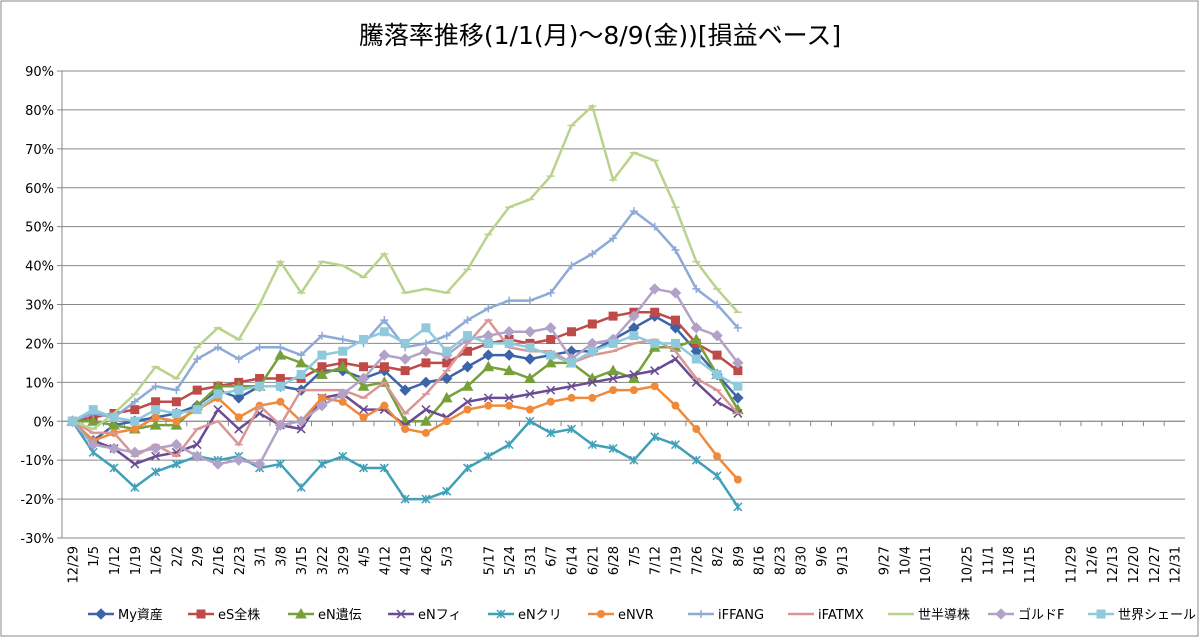 The height and width of the screenshot is (642, 1200). Describe the element at coordinates (884, 560) in the screenshot. I see `x-tick-label: 9/27` at that location.